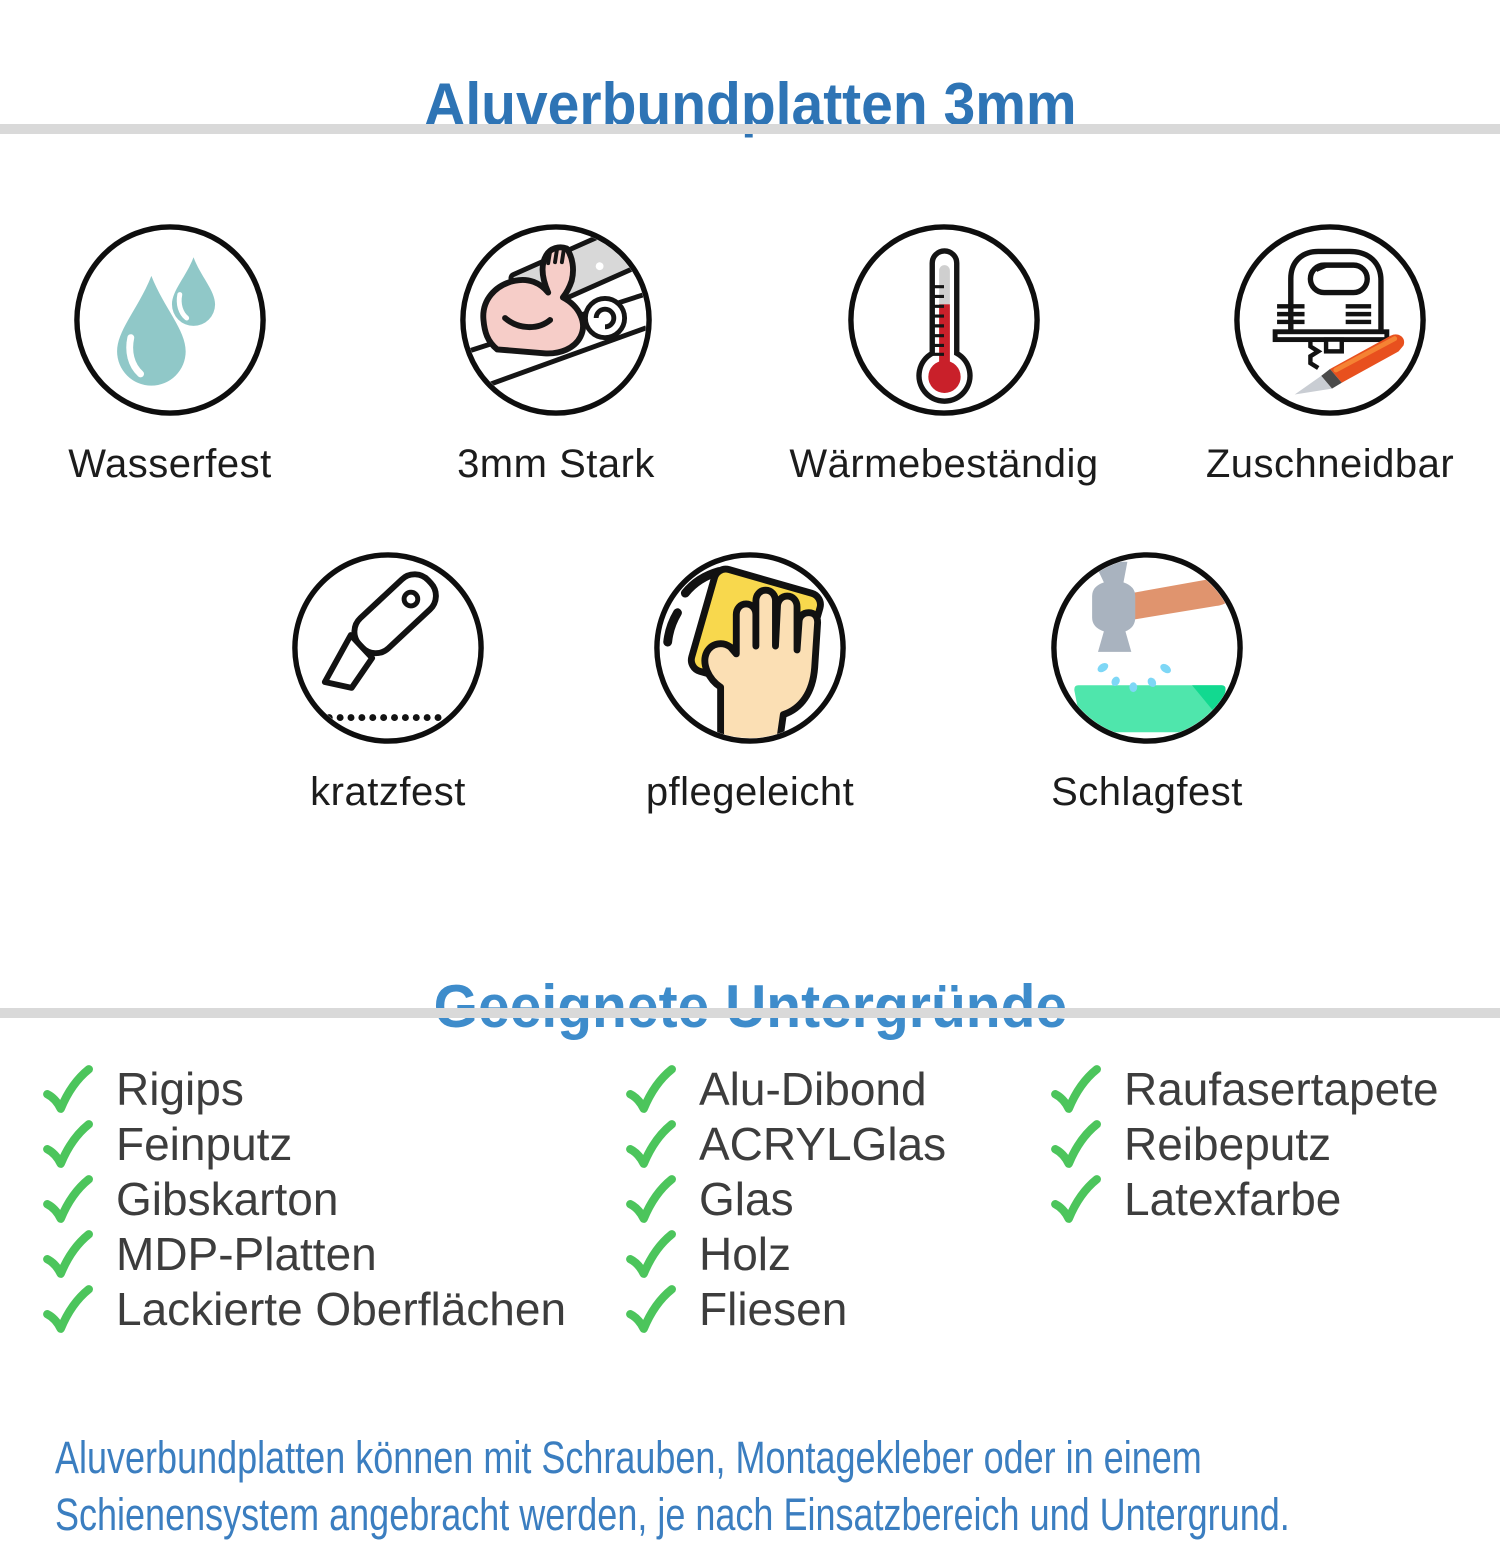  What do you see at coordinates (170, 464) in the screenshot?
I see `feature-label: Wasserfest` at bounding box center [170, 464].